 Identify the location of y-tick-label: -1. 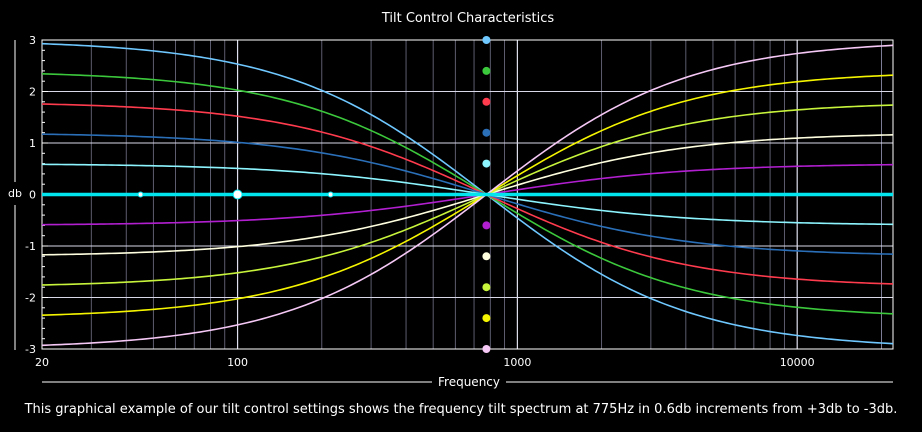
(30, 246).